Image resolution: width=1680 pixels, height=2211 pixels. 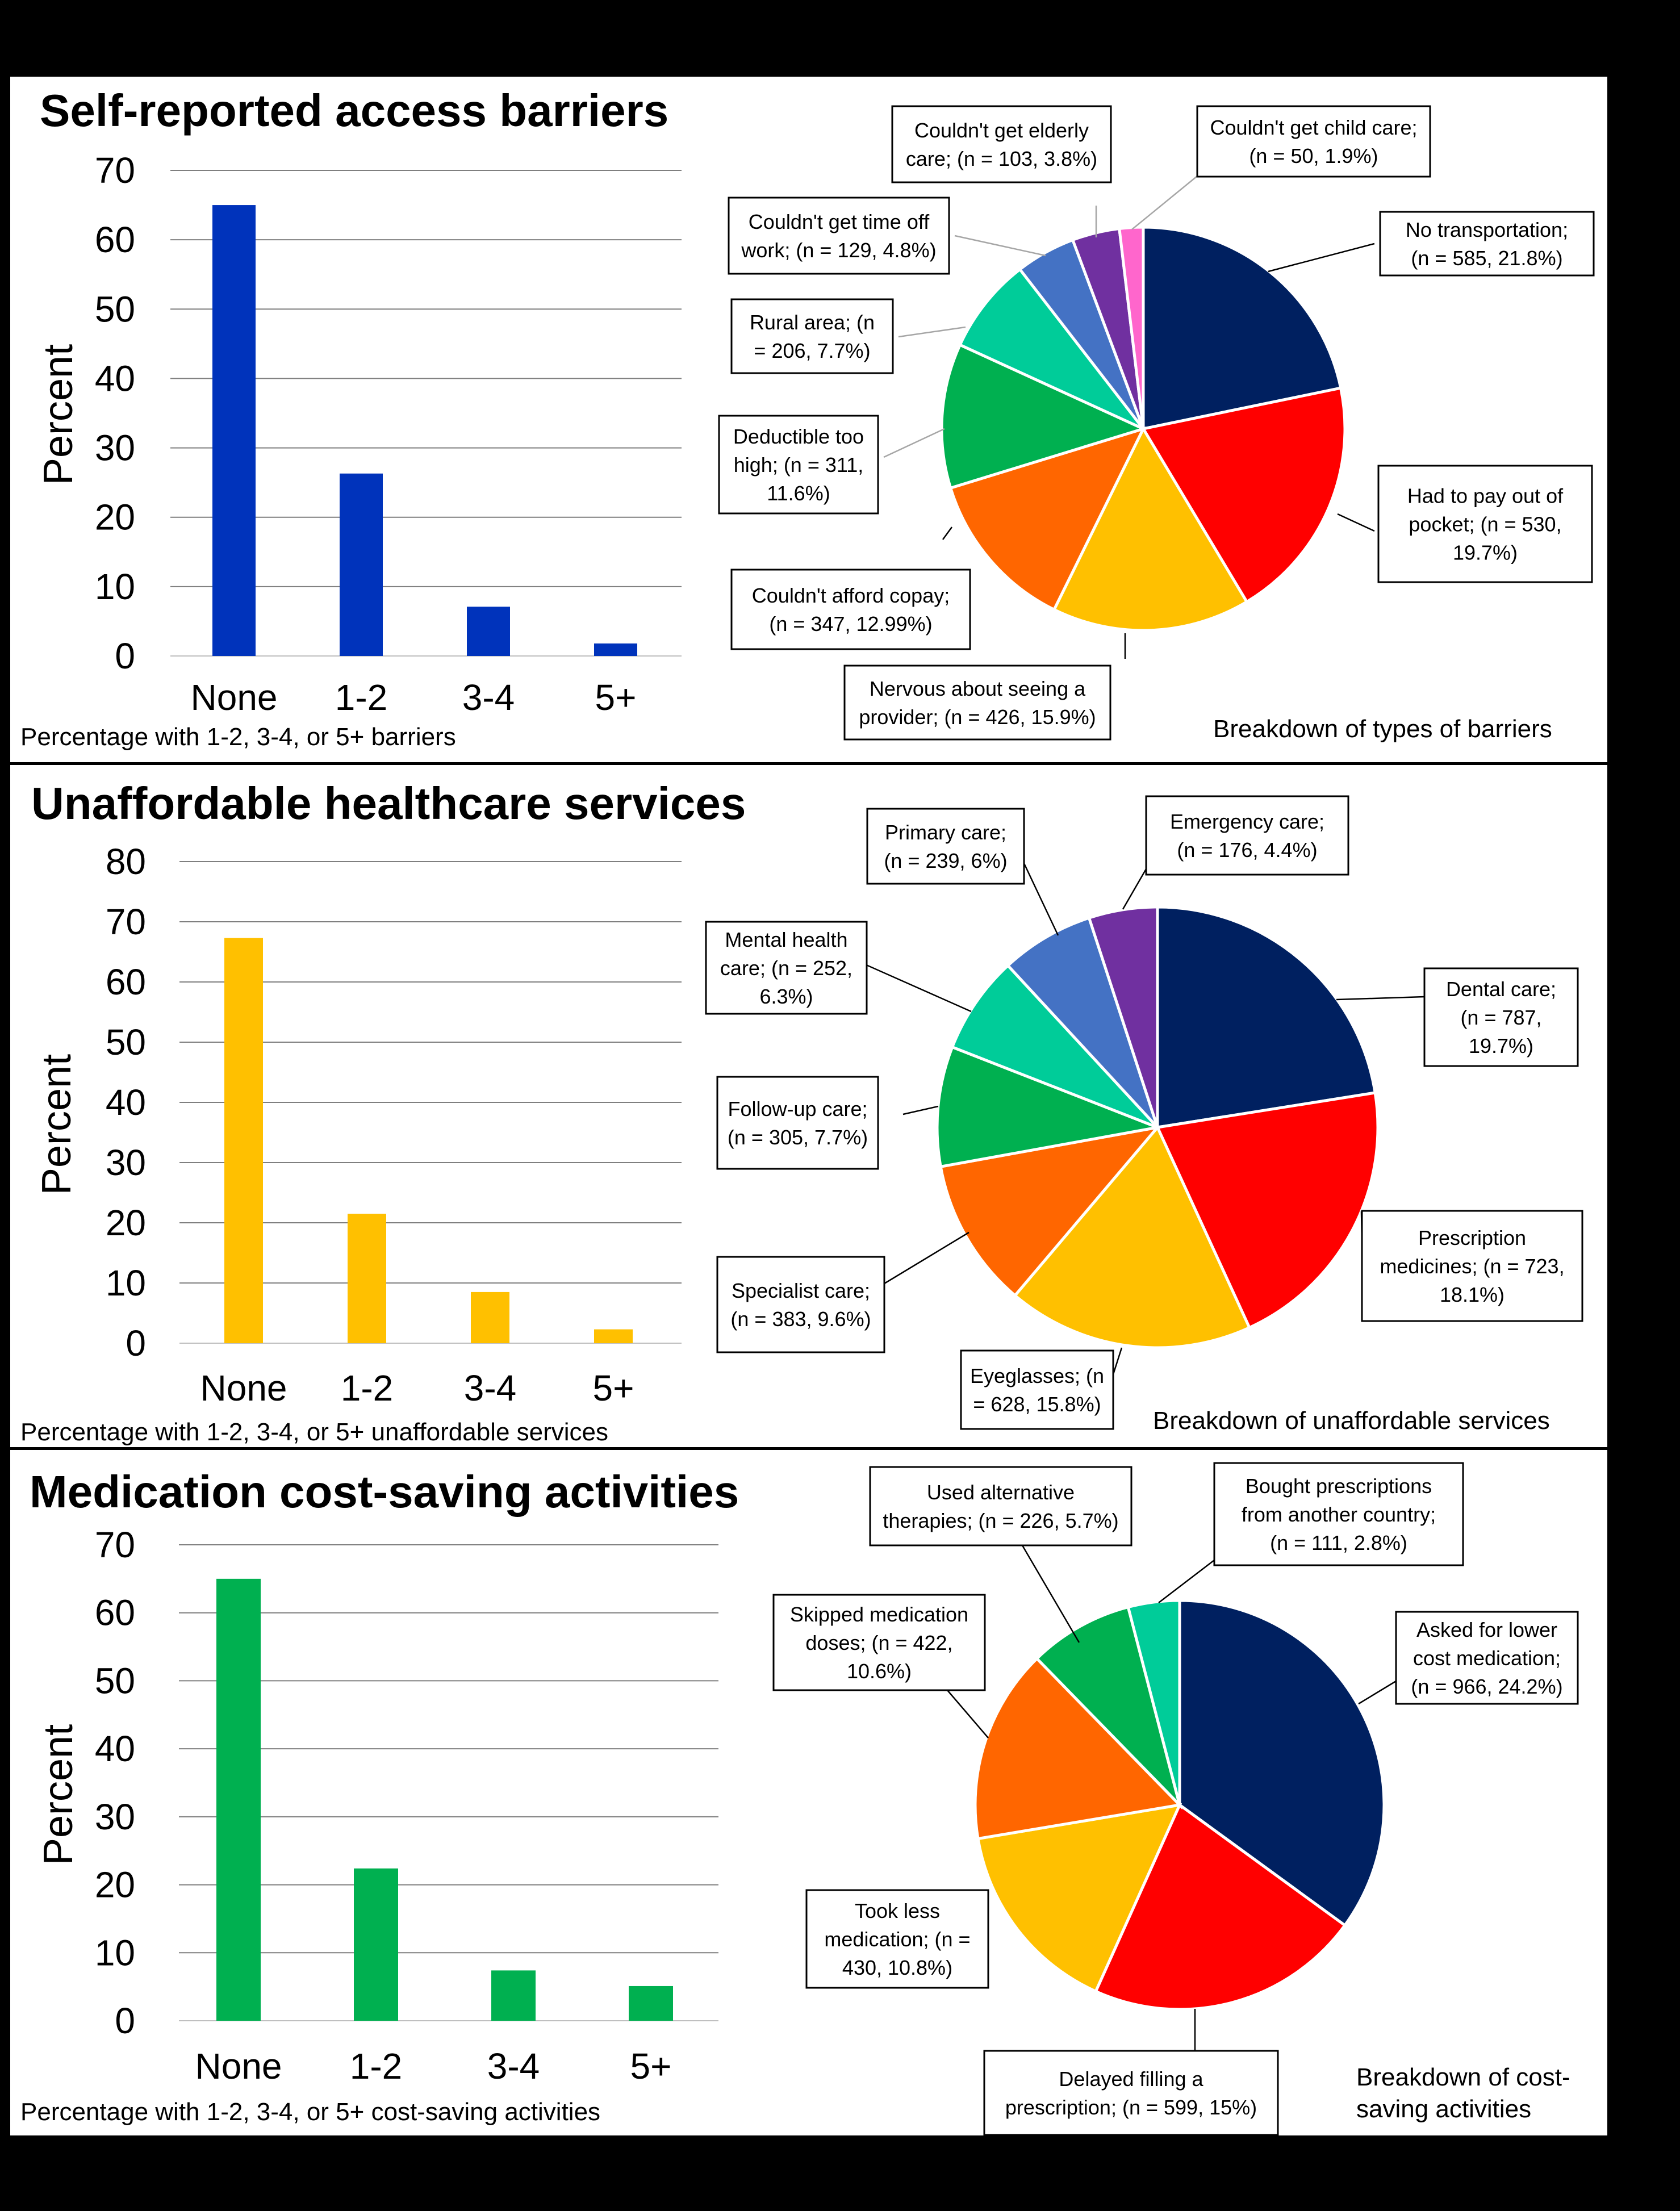 What do you see at coordinates (58, 1795) in the screenshot?
I see `y-axis-label: Percent` at bounding box center [58, 1795].